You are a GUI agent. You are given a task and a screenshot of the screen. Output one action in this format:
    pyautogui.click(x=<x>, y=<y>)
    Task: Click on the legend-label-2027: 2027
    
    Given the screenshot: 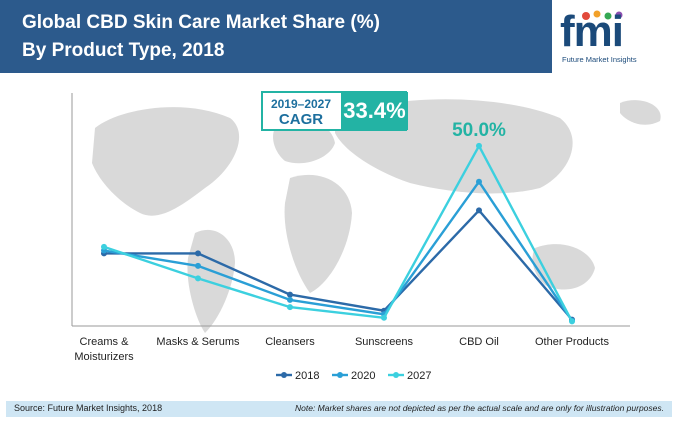 What is the action you would take?
    pyautogui.click(x=419, y=376)
    